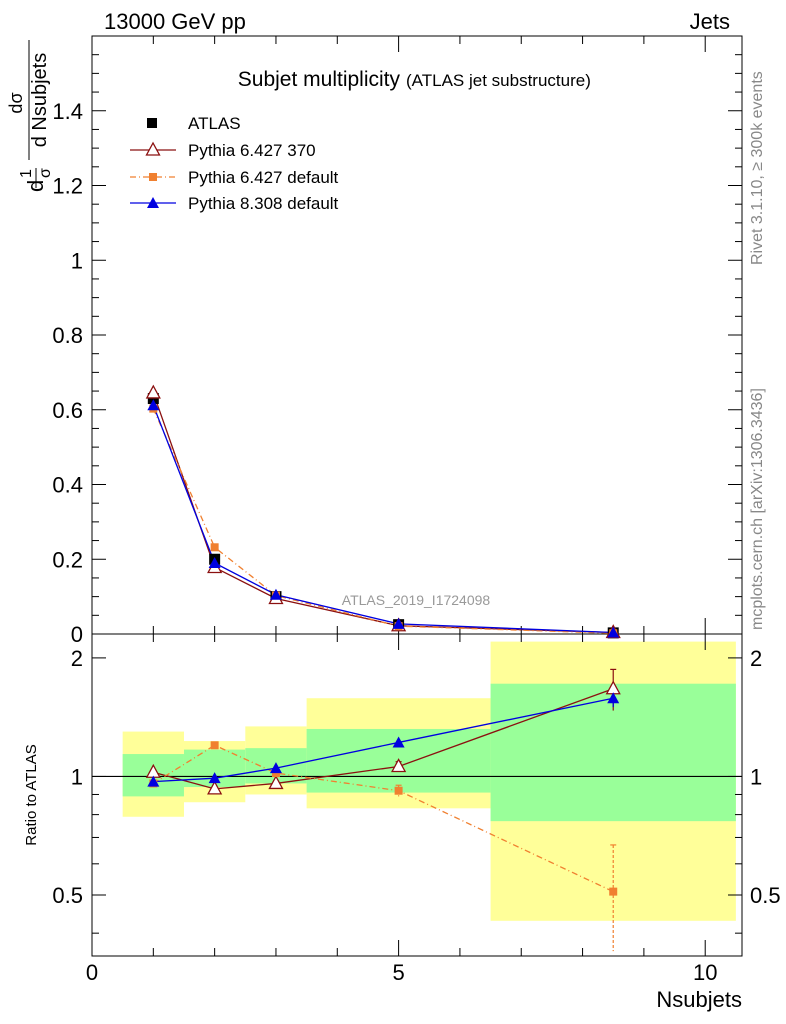 This screenshot has height=1024, width=786. Describe the element at coordinates (67, 410) in the screenshot. I see `main-ytick-label: 0.6` at that location.